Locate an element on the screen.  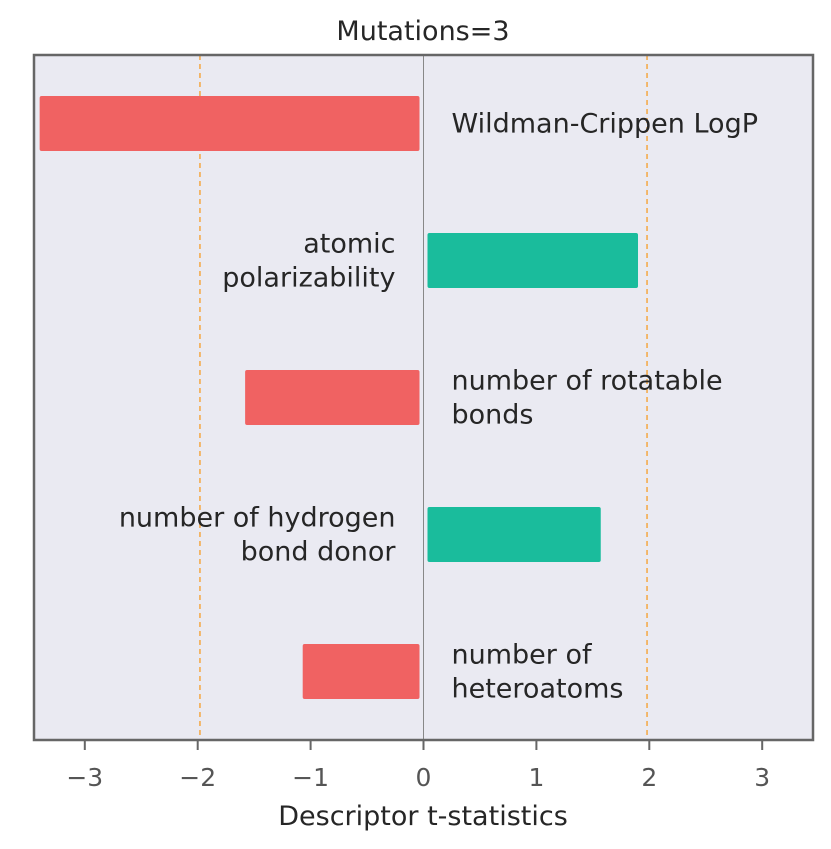
x-tick-label: 1 is located at coordinates (536, 777).